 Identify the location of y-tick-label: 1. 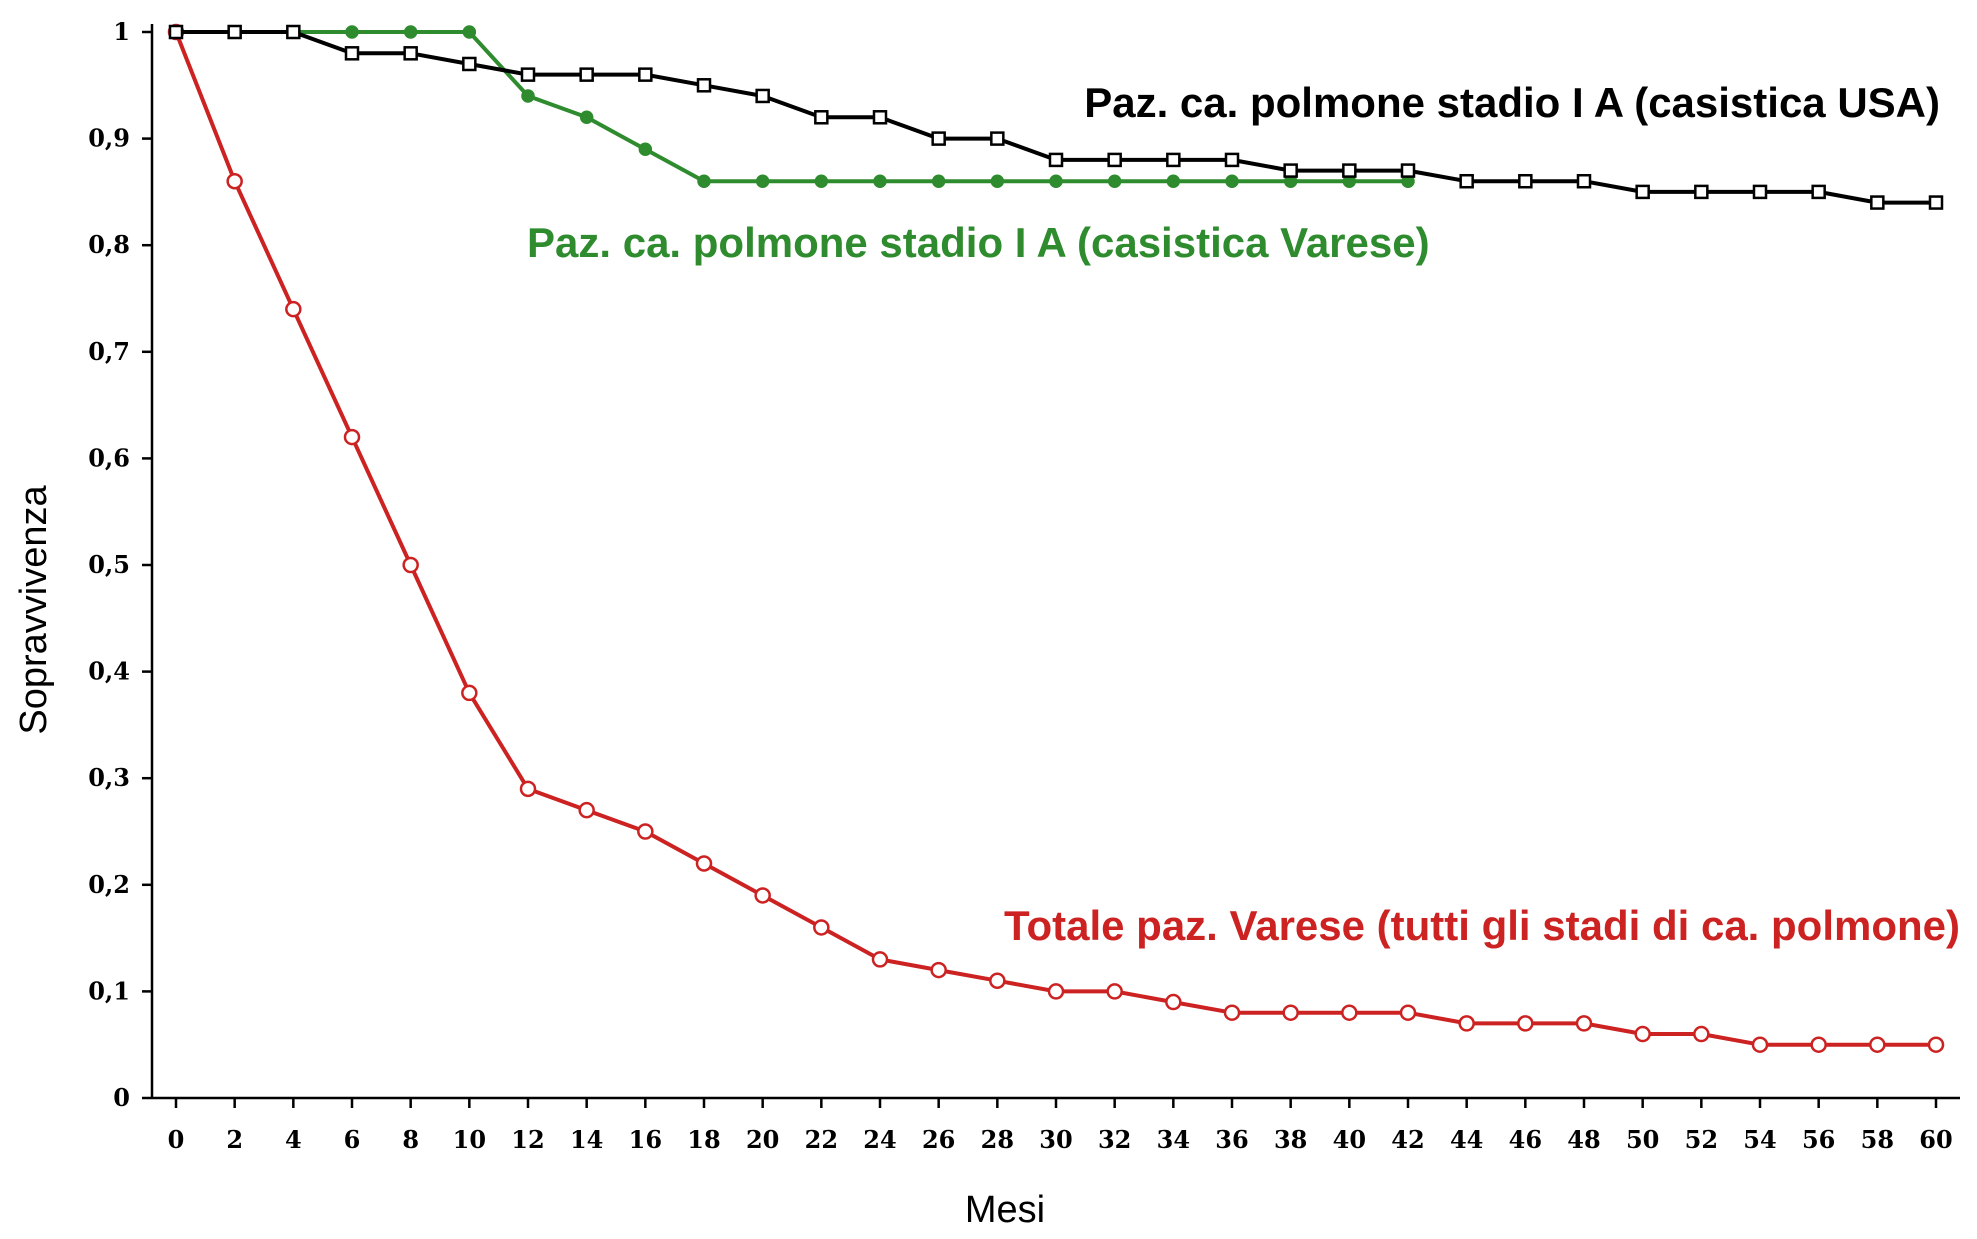
(121, 31).